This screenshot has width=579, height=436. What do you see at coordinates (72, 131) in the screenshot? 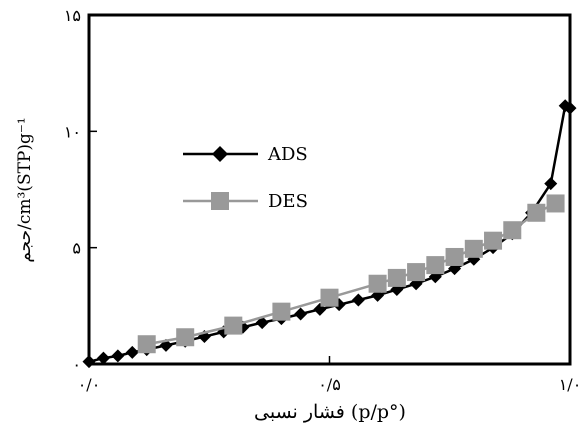
I see `y-tick-label: ۱۰` at bounding box center [72, 131].